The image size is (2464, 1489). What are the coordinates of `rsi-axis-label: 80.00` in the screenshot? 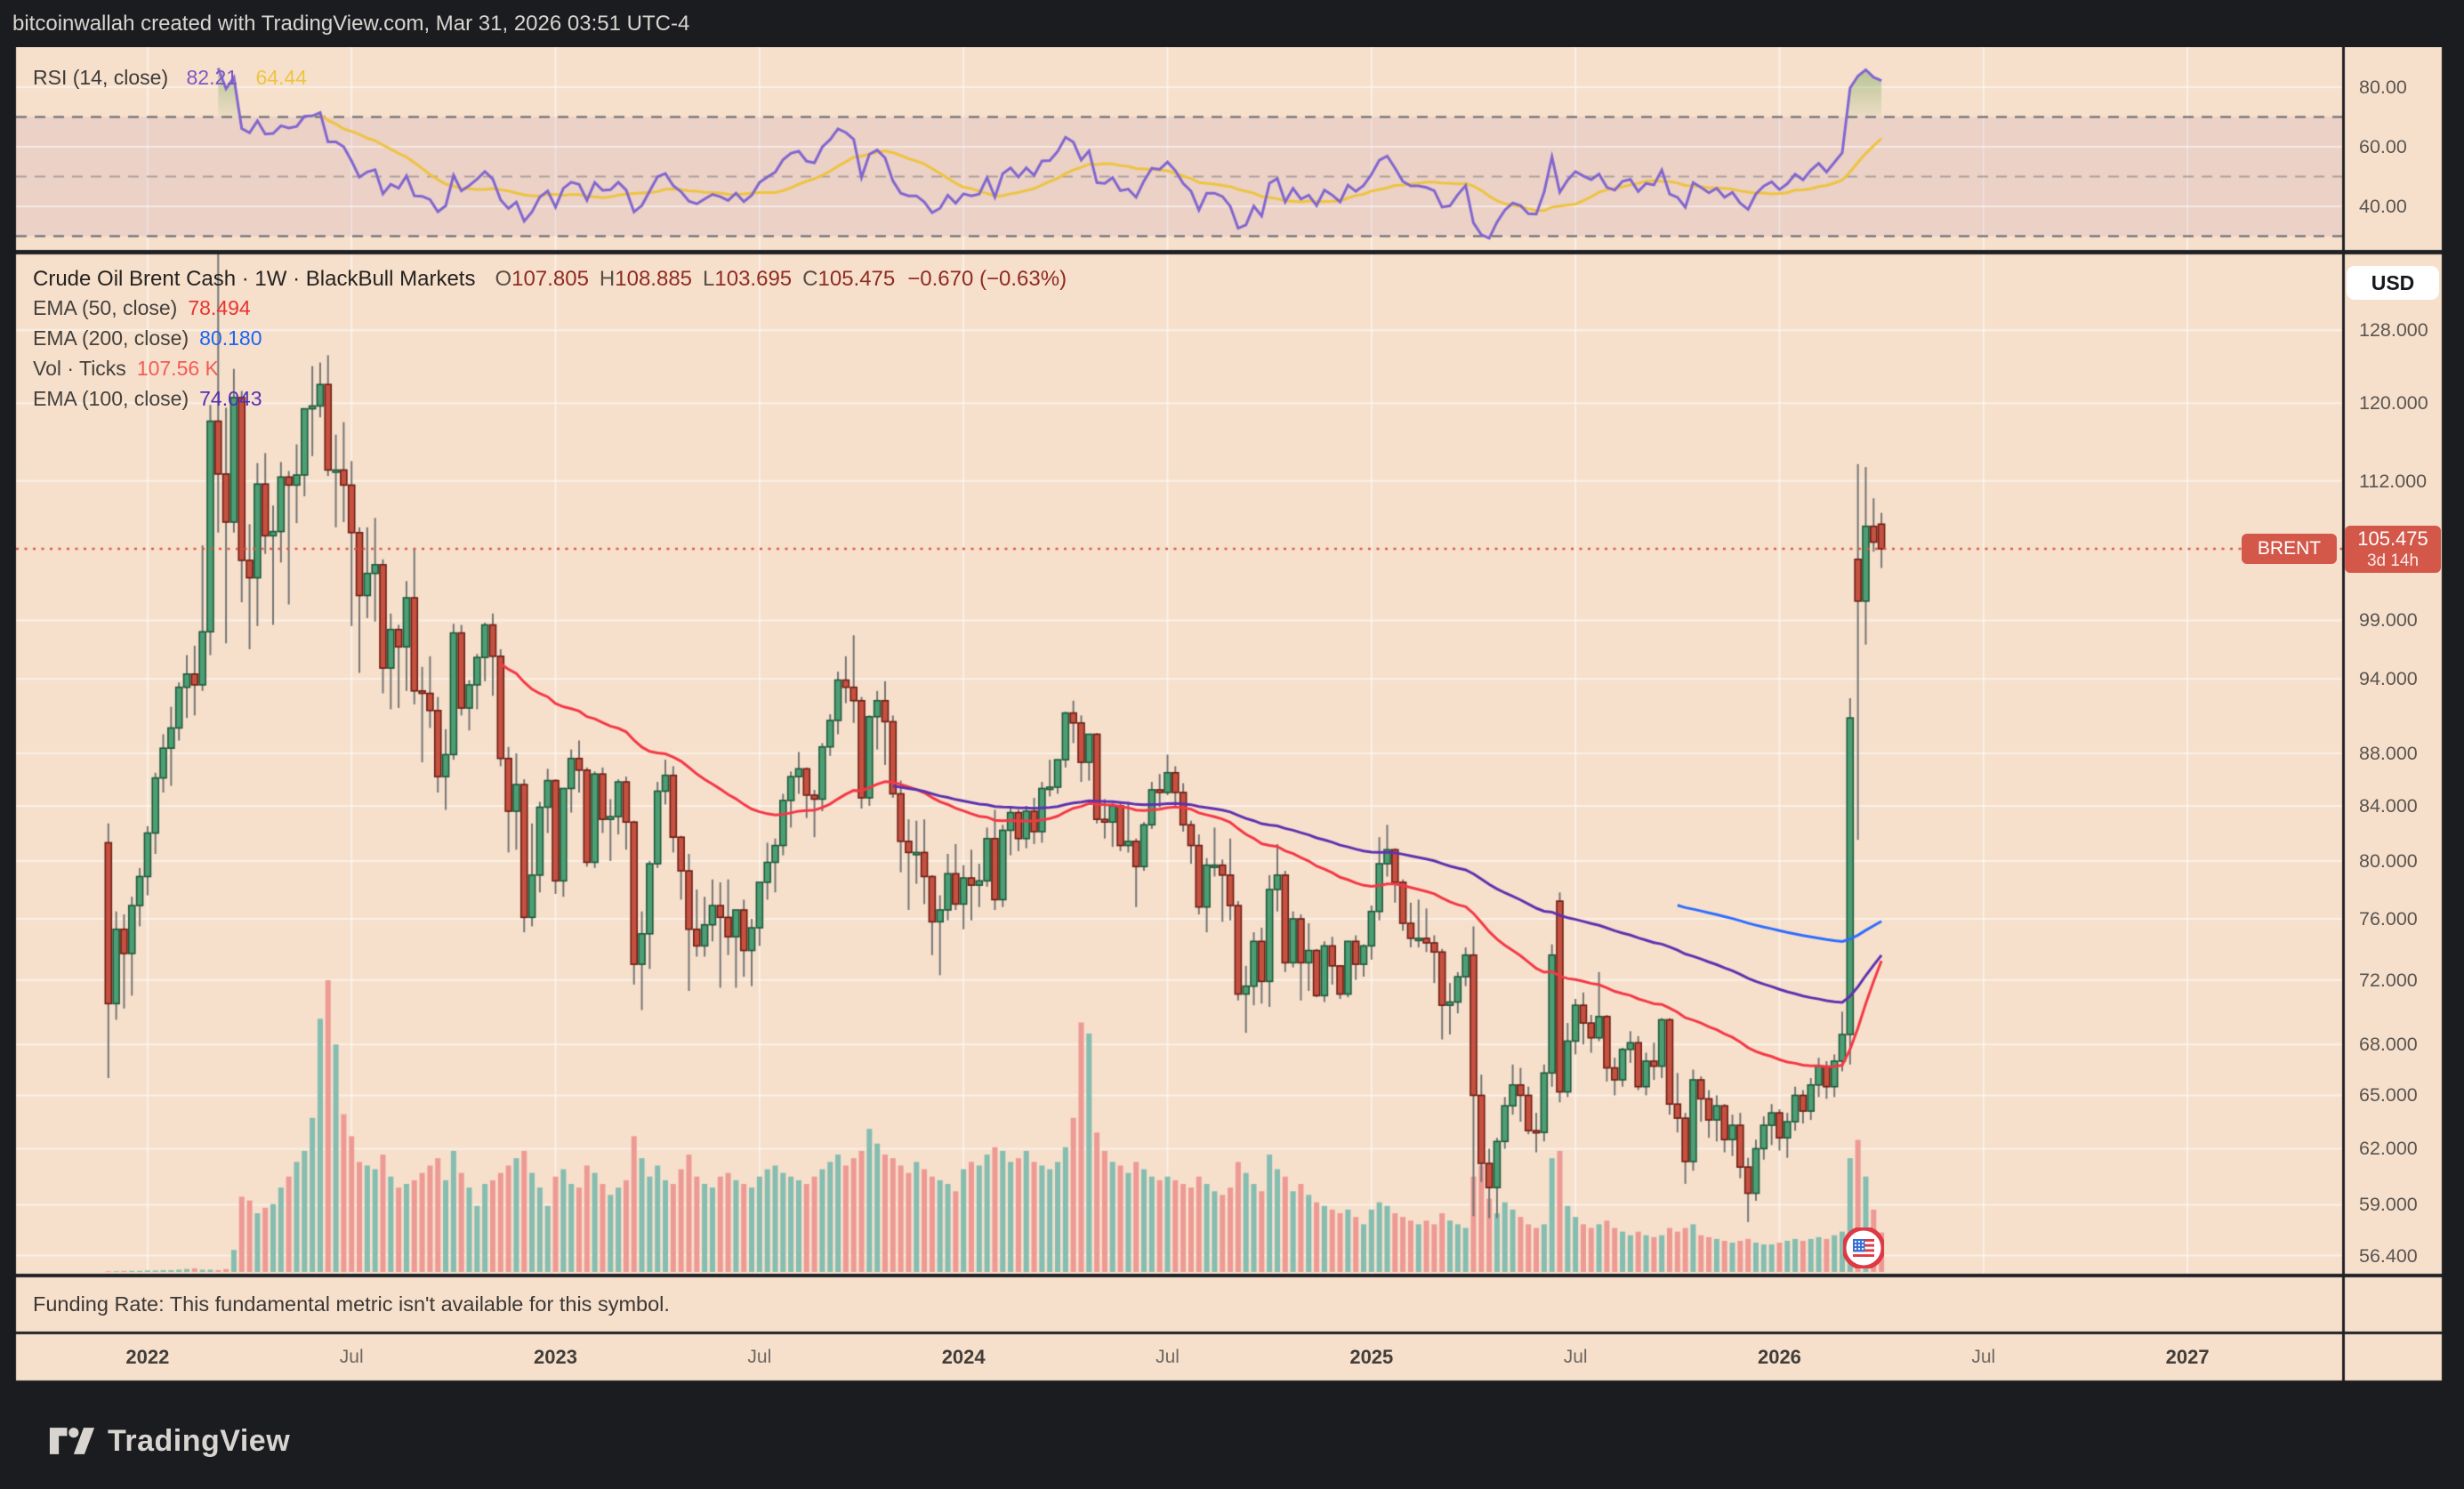 It's located at (2383, 87).